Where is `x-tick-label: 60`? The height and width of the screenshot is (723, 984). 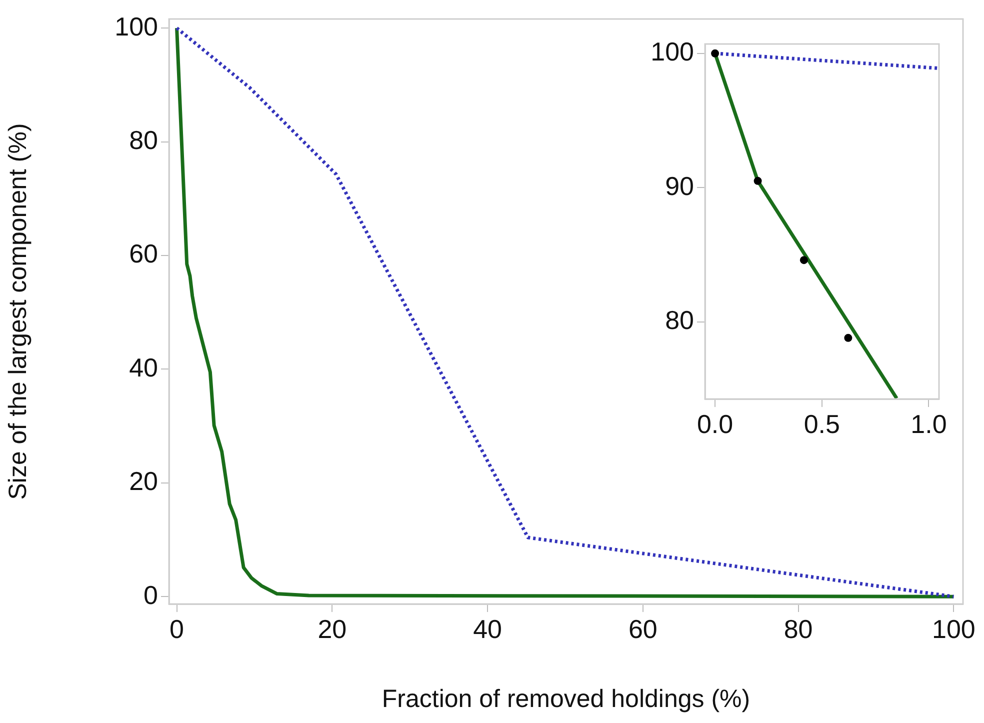
x-tick-label: 60 is located at coordinates (643, 629).